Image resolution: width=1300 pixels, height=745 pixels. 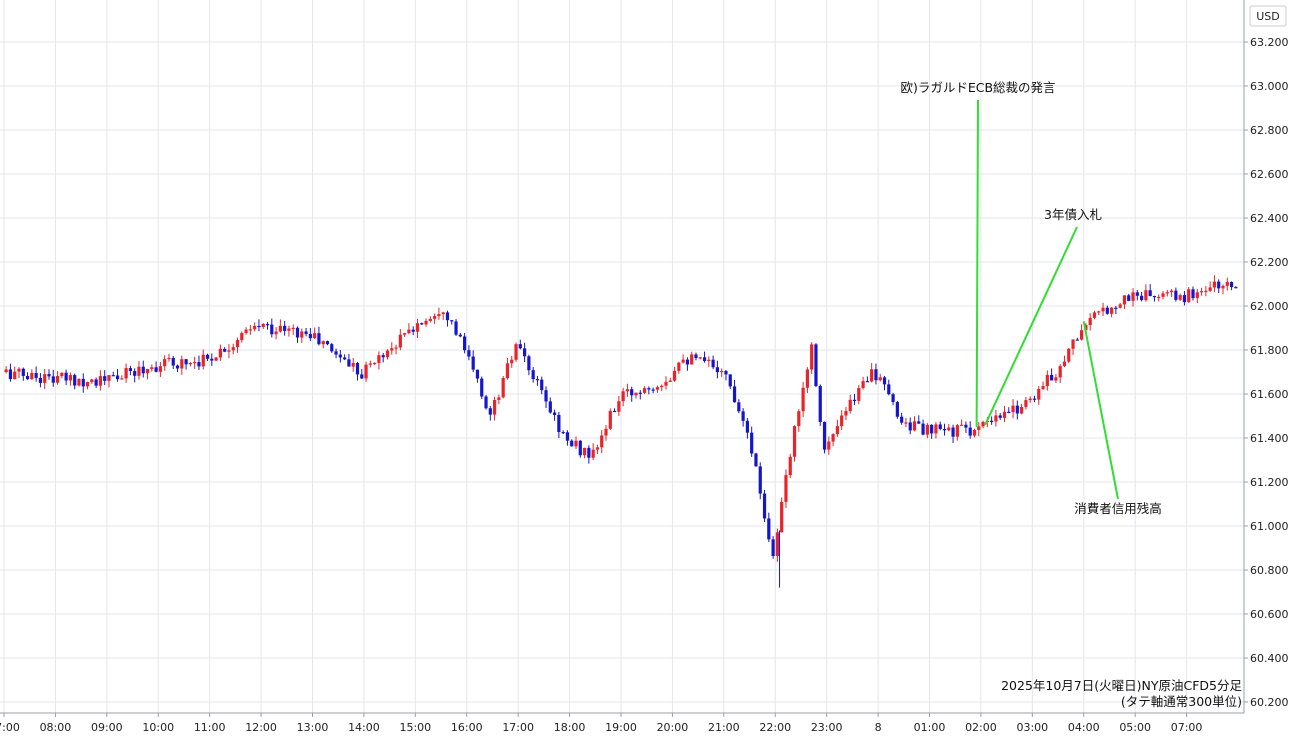 I want to click on time-tick-label: 15:00, so click(x=415, y=727).